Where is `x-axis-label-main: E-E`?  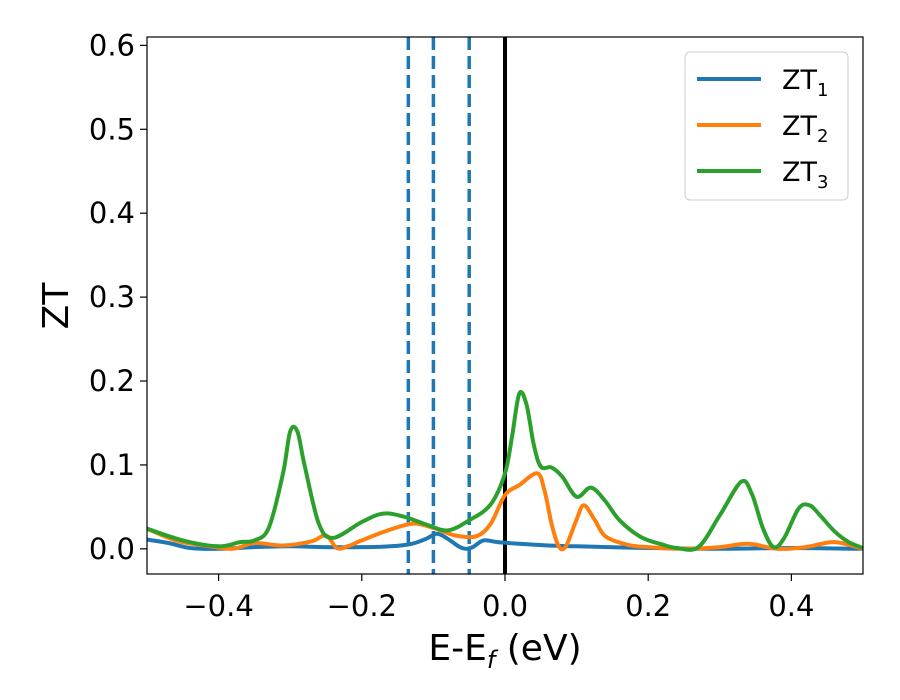 x-axis-label-main: E-E is located at coordinates (457, 648).